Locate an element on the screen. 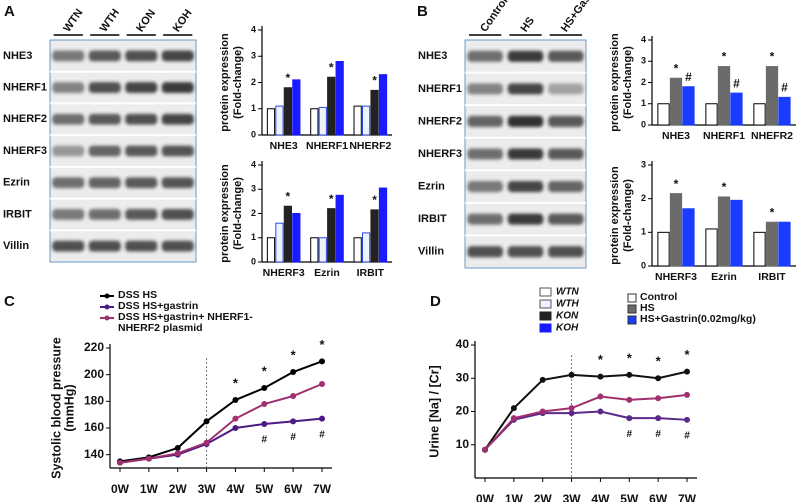 The image size is (800, 502). protein-label: NHE3 is located at coordinates (432, 56).